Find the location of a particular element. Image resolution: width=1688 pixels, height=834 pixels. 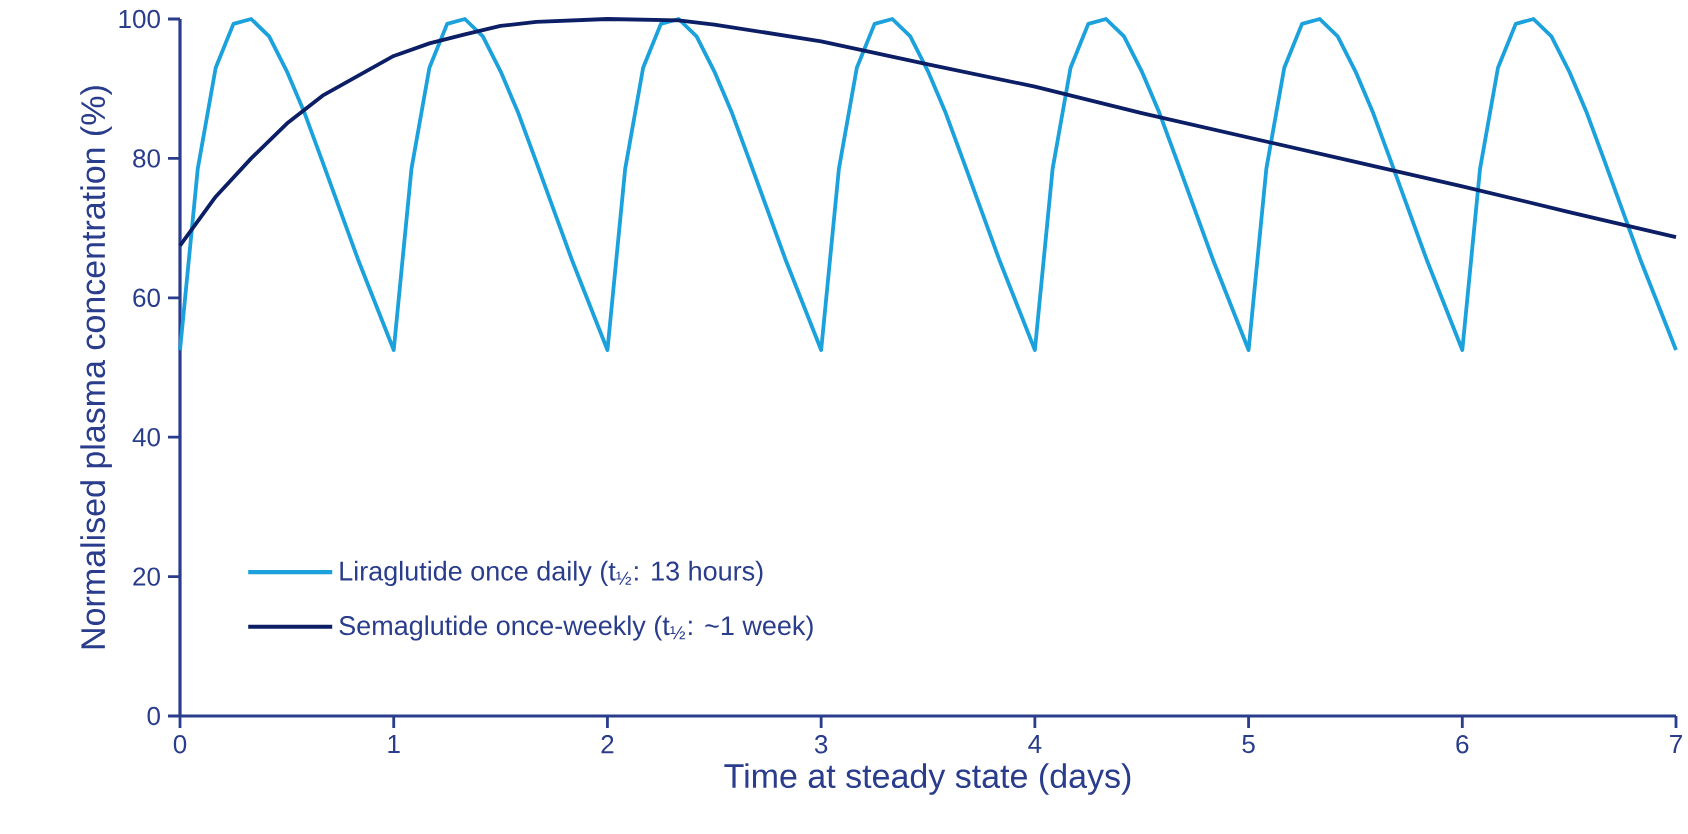

y-tick-label: 60 is located at coordinates (146, 297).